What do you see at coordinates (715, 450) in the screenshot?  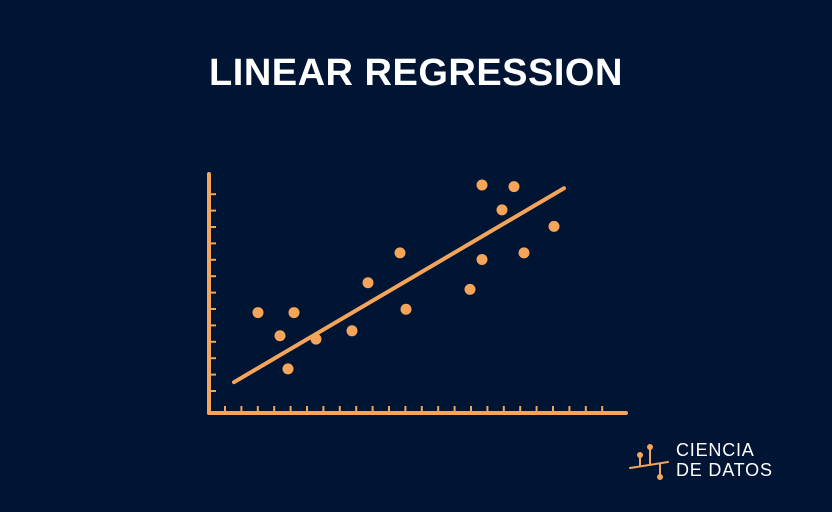 I see `brand-line-1: CIENCIA` at bounding box center [715, 450].